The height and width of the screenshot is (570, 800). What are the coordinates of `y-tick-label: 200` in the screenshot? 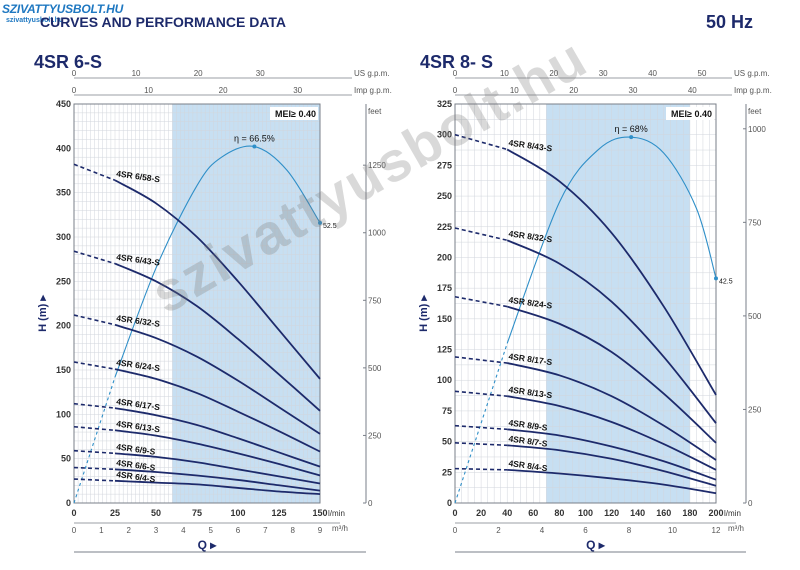 It's located at (63, 326).